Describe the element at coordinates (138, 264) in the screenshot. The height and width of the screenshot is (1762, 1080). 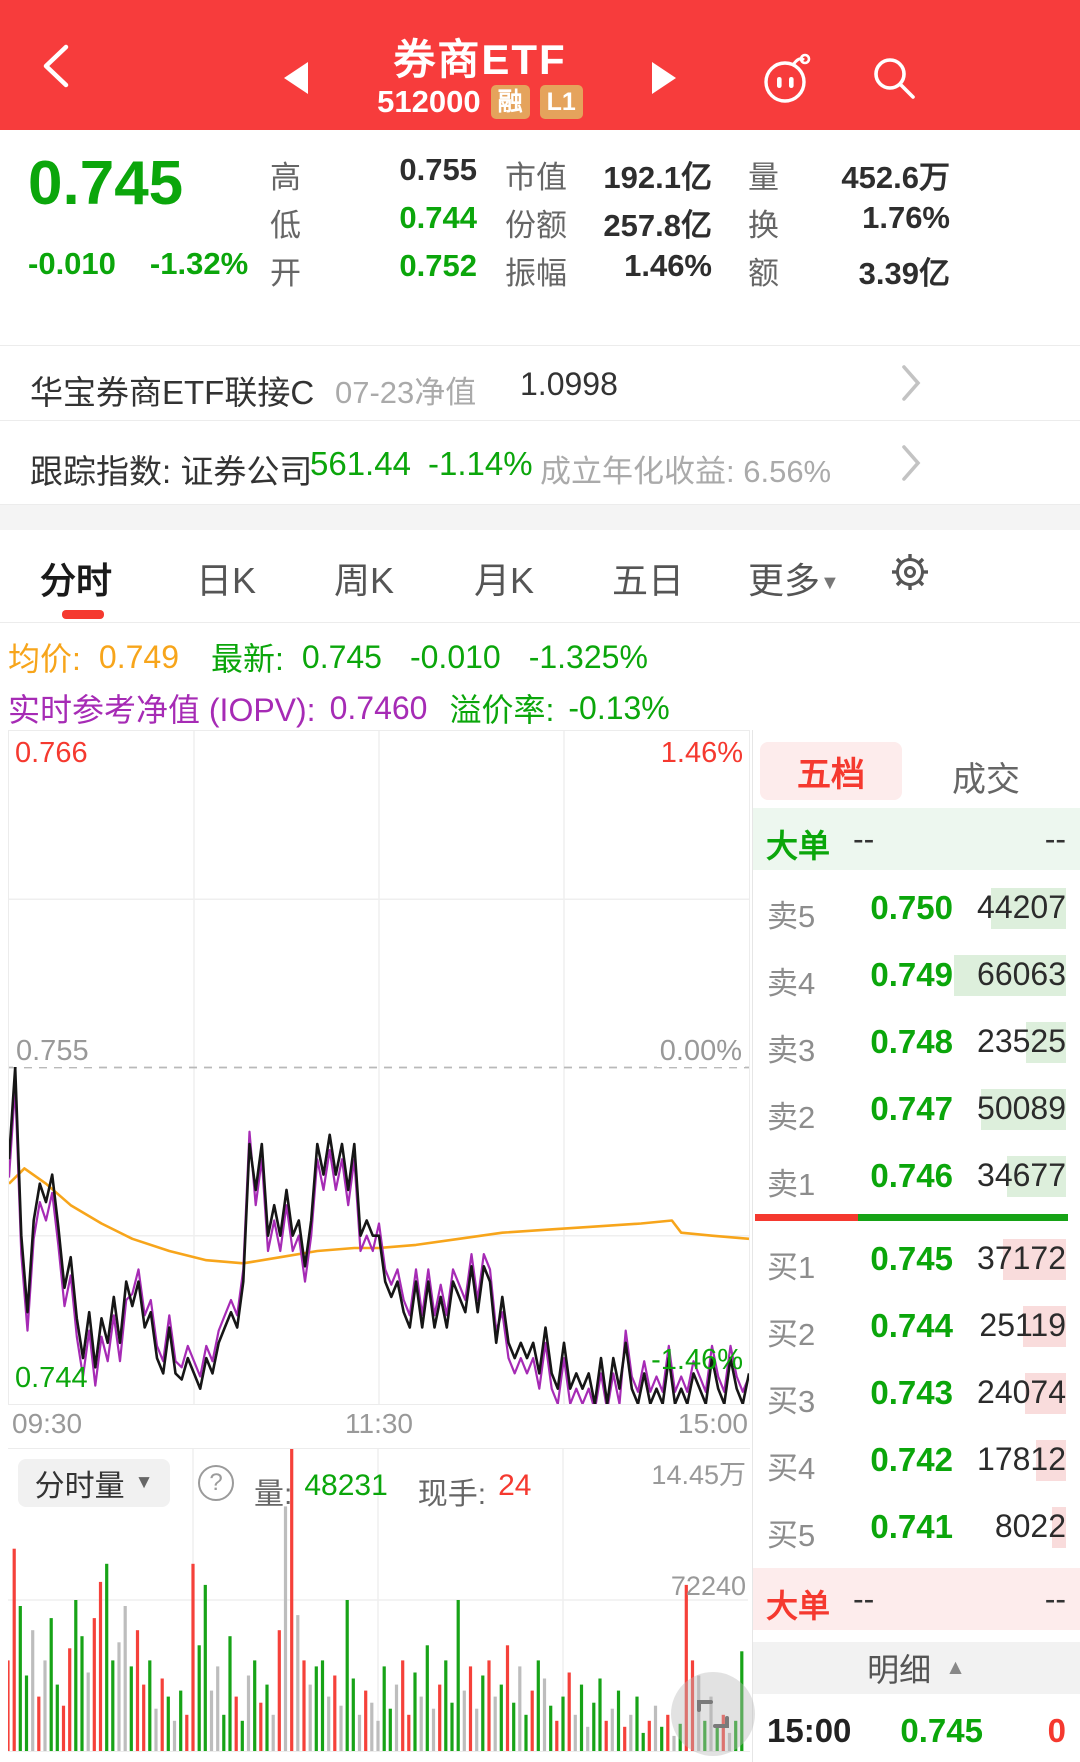
I see `price-change-row: -0.010 -1.32%` at that location.